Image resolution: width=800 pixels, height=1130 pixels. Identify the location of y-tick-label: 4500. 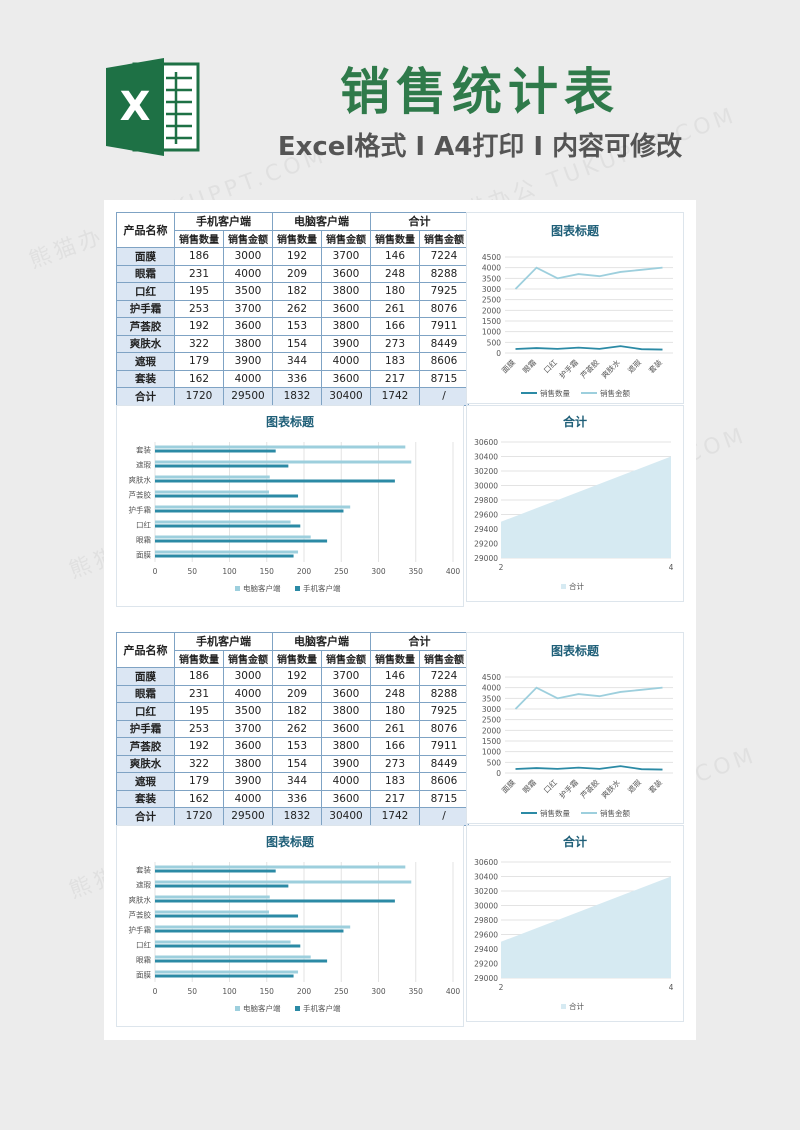
(491, 677).